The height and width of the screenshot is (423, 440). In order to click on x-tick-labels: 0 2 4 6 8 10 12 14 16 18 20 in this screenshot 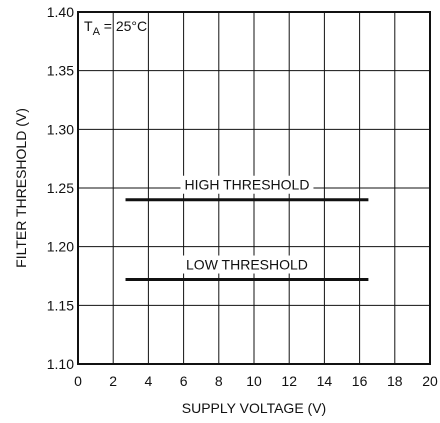, I will do `click(256, 381)`.